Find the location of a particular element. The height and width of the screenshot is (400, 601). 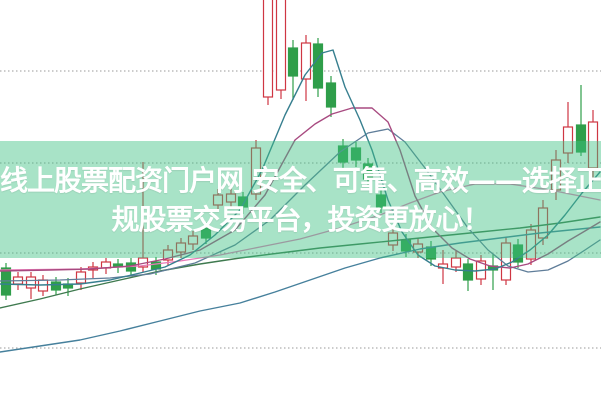

promo-line-2: 规股票交易平台，投资更放心！ is located at coordinates (300, 219).